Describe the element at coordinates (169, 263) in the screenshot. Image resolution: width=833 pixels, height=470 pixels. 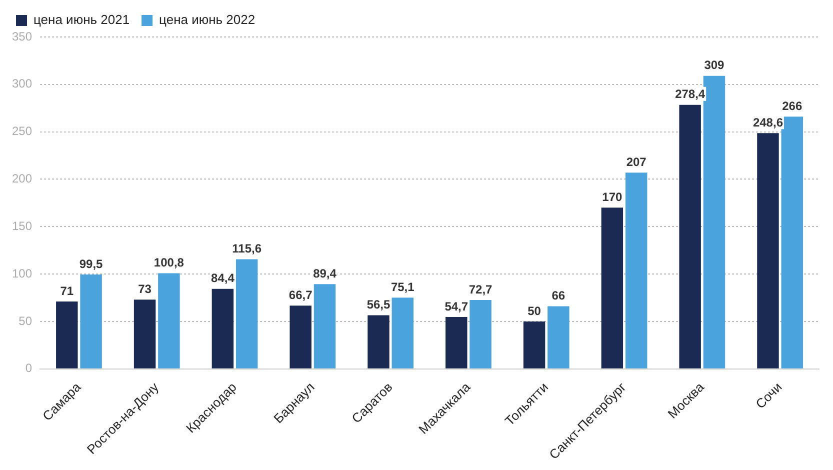
I see `data-label: 100,8` at that location.